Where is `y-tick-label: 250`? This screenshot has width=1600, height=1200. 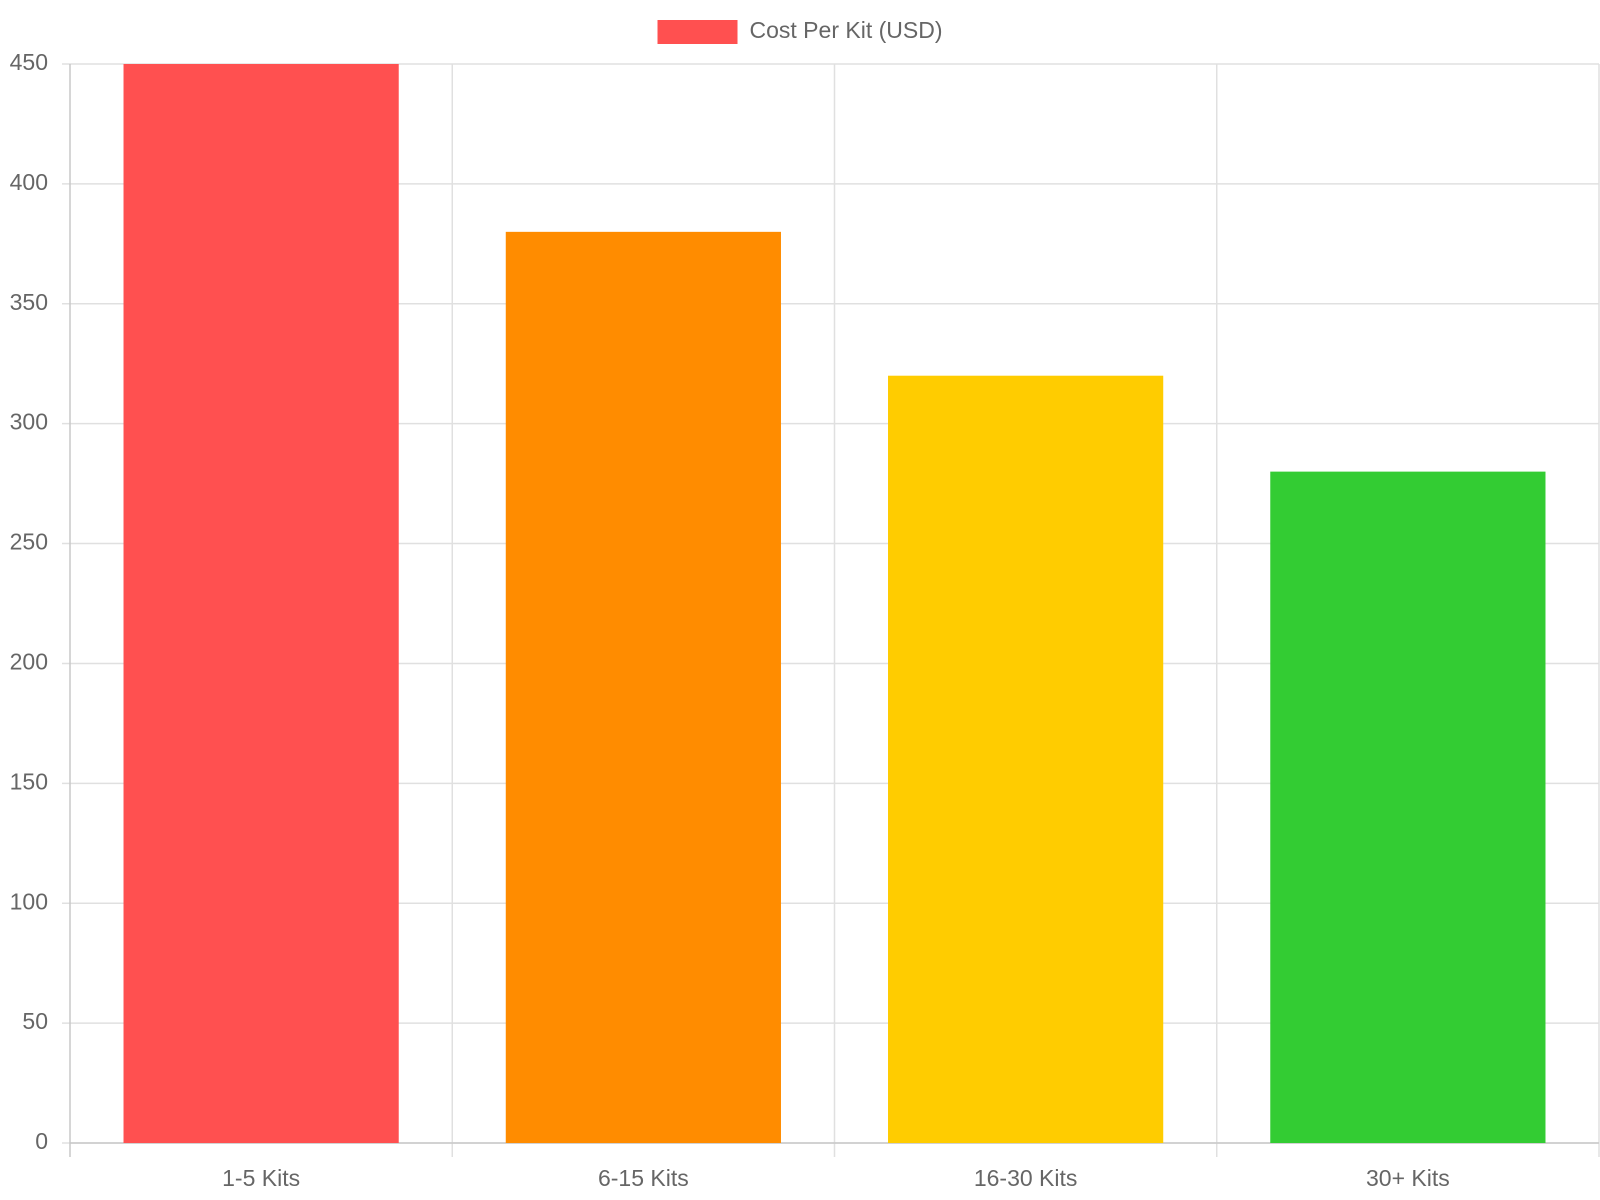 y-tick-label: 250 is located at coordinates (29, 542).